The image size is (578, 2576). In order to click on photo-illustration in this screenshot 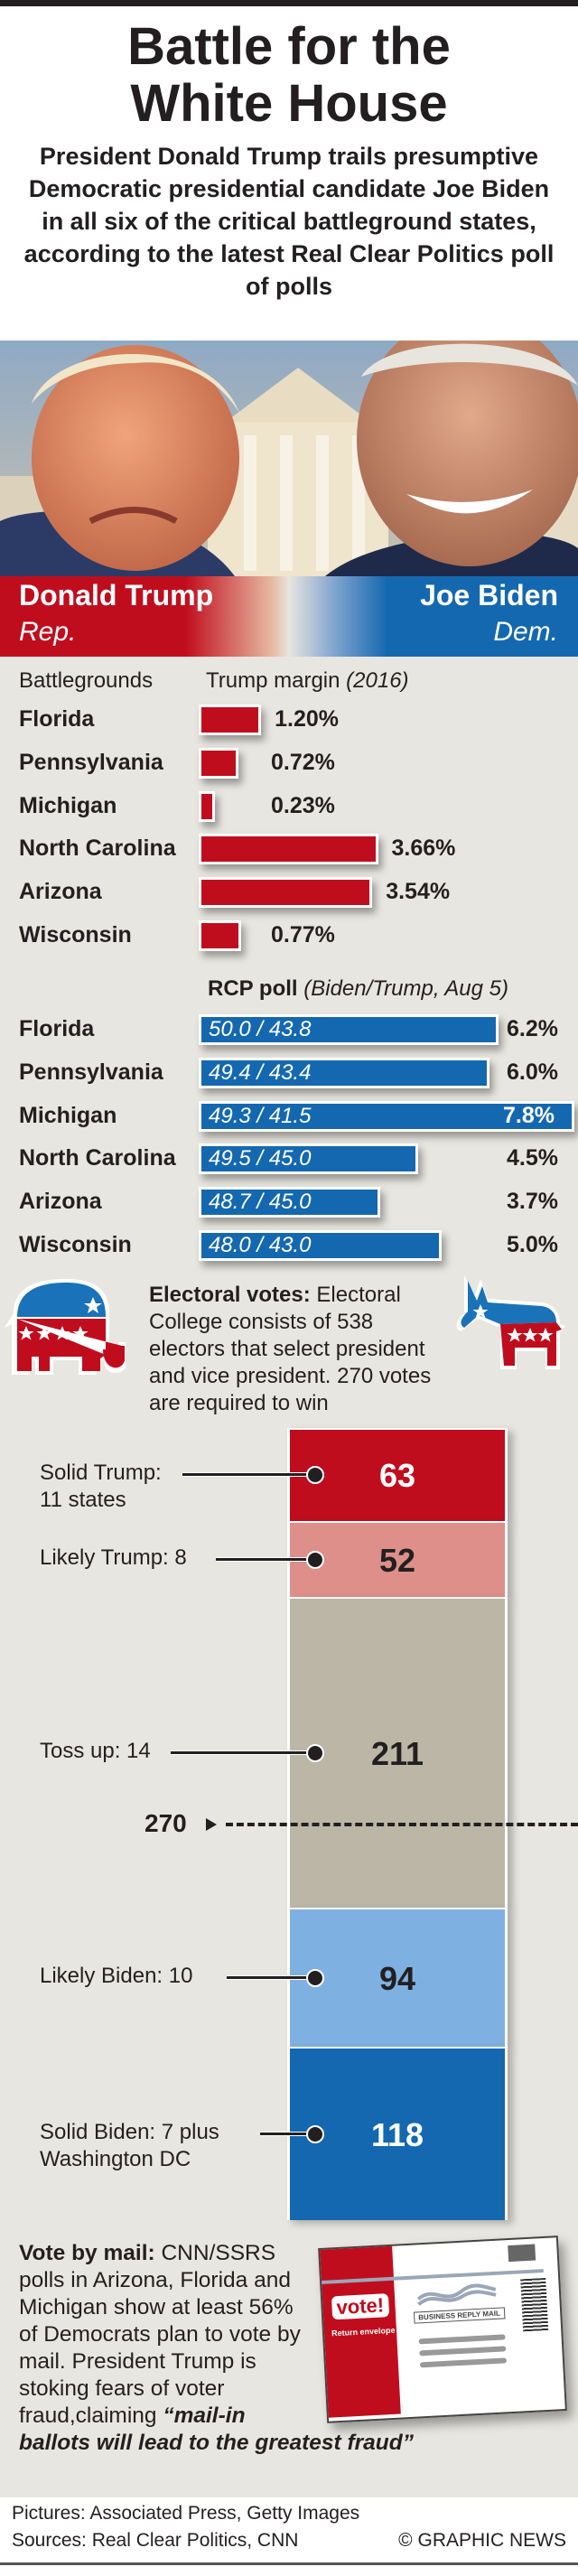, I will do `click(289, 459)`.